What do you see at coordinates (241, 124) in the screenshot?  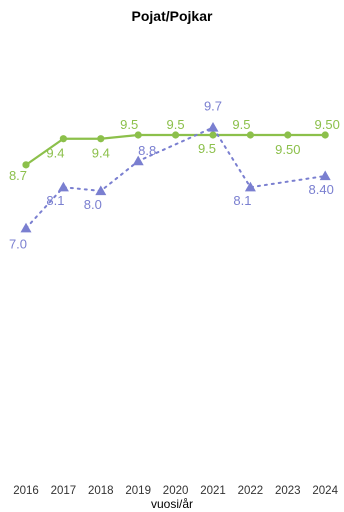 I see `data-label-green-2022: 9.5` at bounding box center [241, 124].